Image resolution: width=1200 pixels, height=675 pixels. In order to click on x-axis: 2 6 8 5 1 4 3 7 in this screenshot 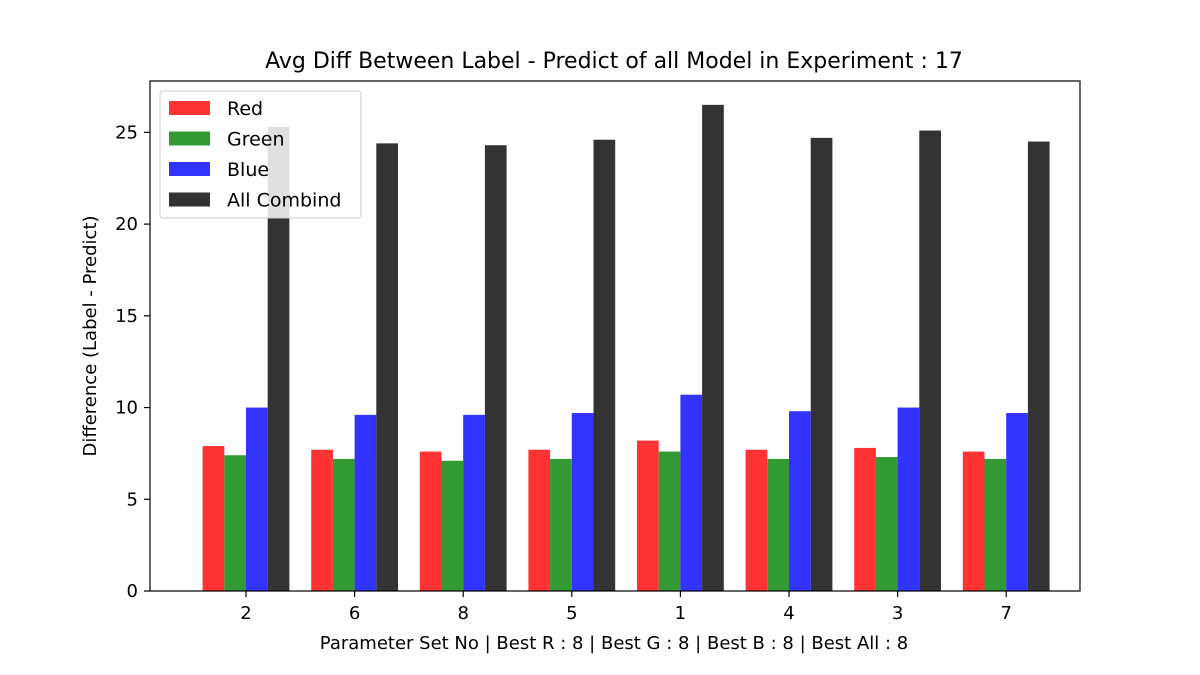, I will do `click(626, 607)`.